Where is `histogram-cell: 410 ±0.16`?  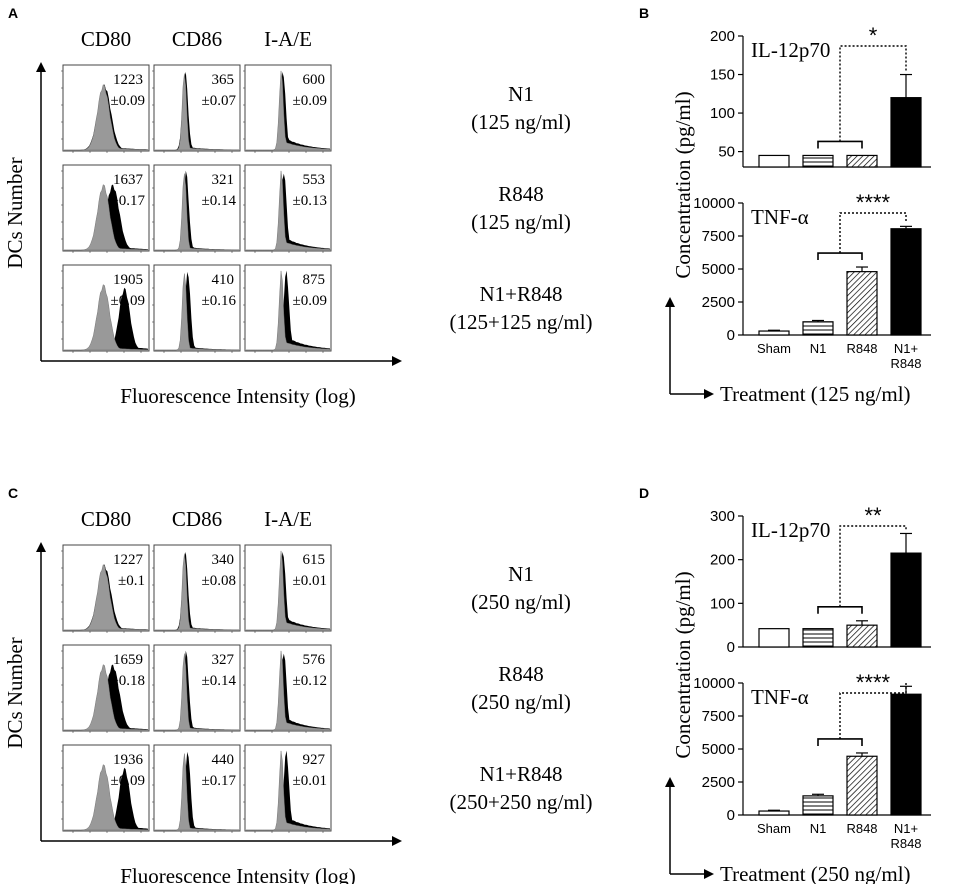
histogram-cell: 410 ±0.16 is located at coordinates (196, 308).